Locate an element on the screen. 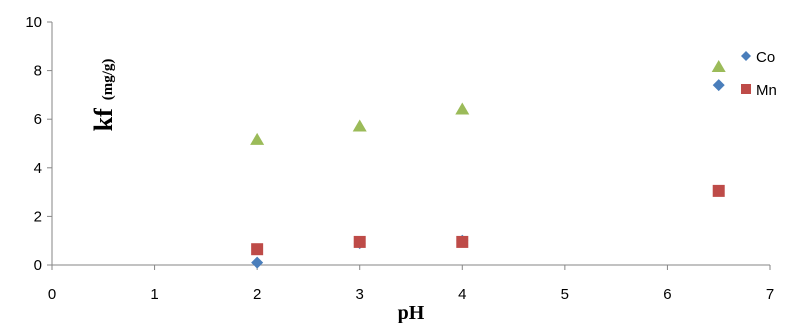  legend-marker-mn is located at coordinates (746, 89).